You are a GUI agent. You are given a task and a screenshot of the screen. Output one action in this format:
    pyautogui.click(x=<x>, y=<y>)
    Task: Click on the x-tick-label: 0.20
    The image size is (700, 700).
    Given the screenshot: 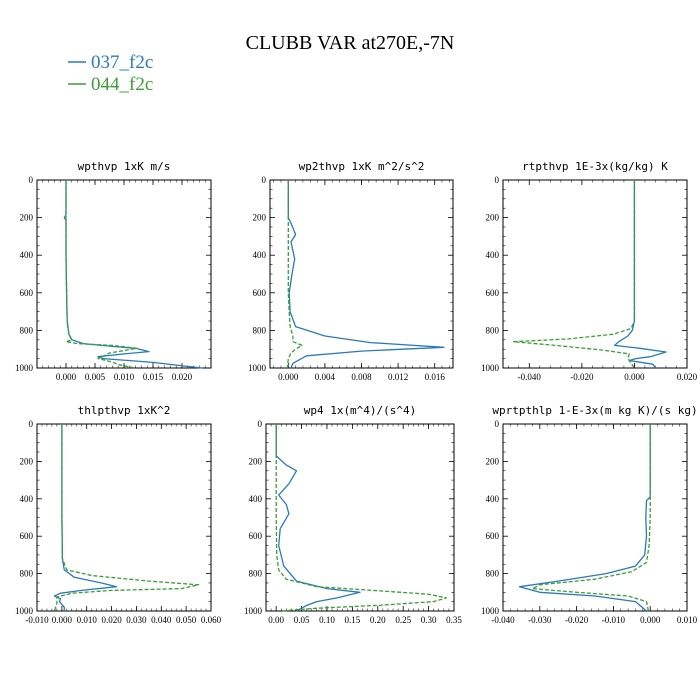 What is the action you would take?
    pyautogui.click(x=378, y=620)
    